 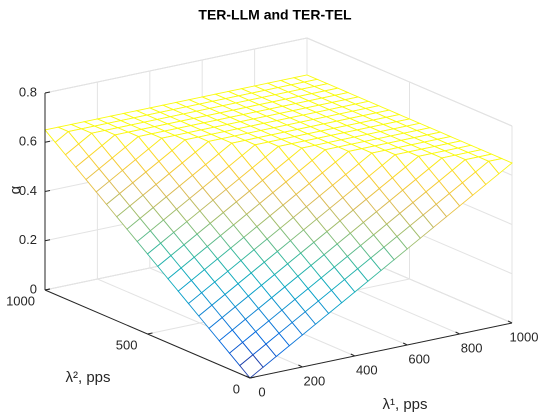 What do you see at coordinates (20, 300) in the screenshot?
I see `y-tick-label: 1000` at bounding box center [20, 300].